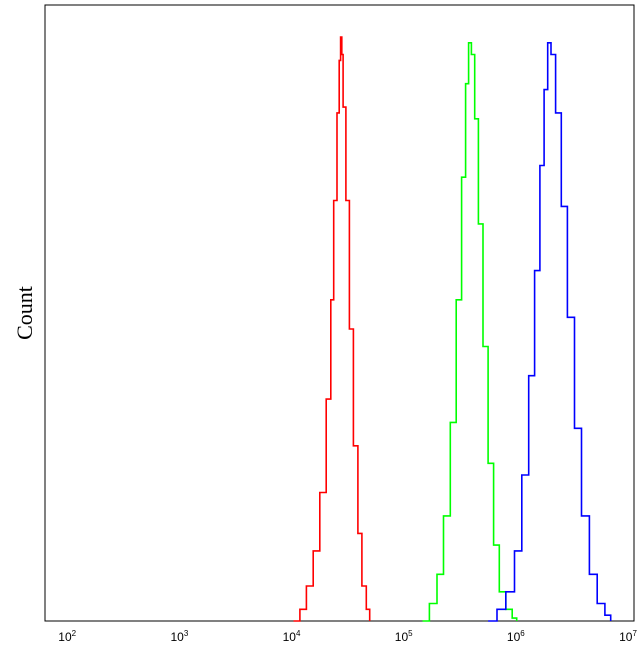 This screenshot has width=644, height=652. Describe the element at coordinates (67, 636) in the screenshot. I see `x-tick-label-1: 10²` at that location.